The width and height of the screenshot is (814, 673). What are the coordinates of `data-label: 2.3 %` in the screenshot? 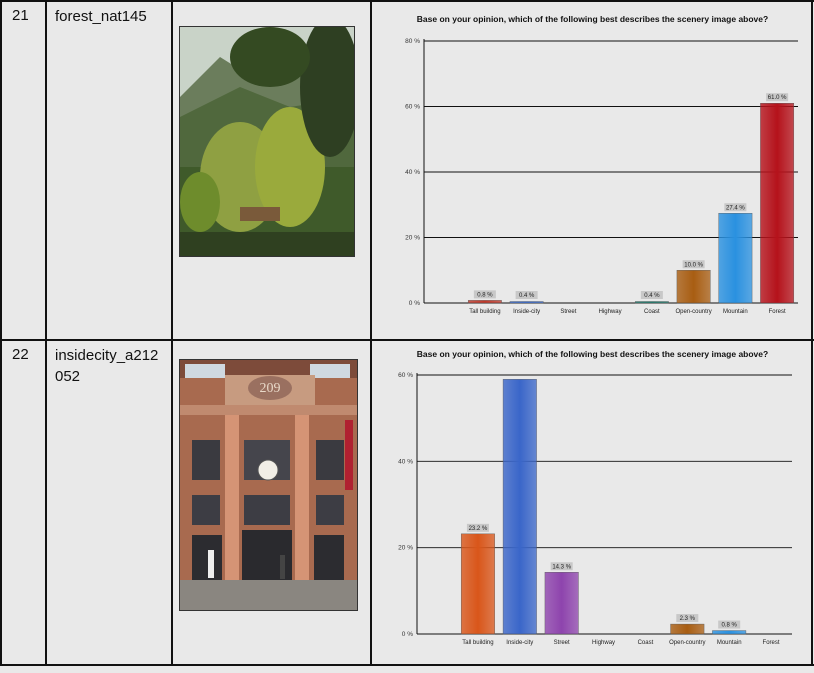 It's located at (688, 619).